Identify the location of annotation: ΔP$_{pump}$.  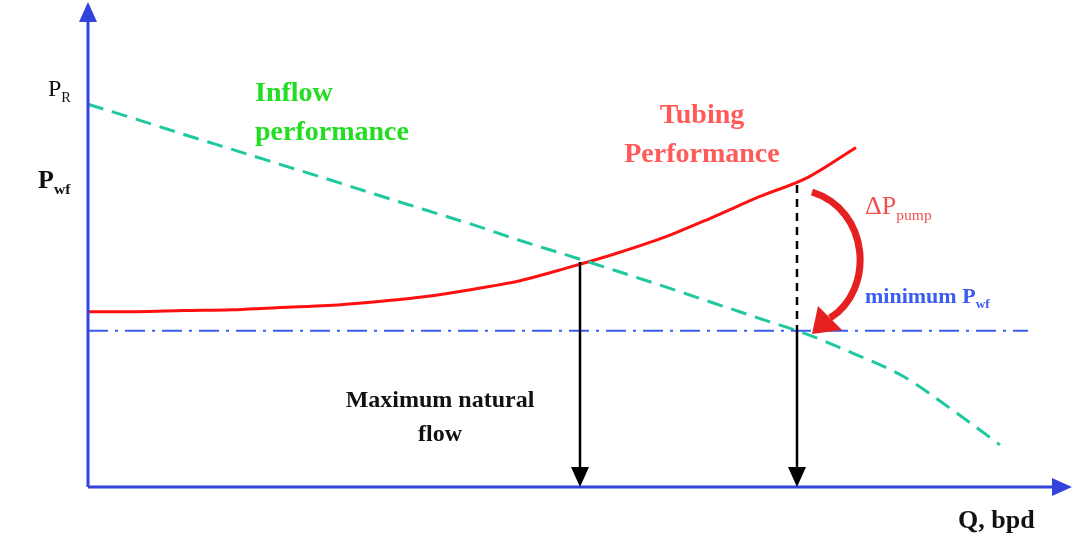
(898, 208).